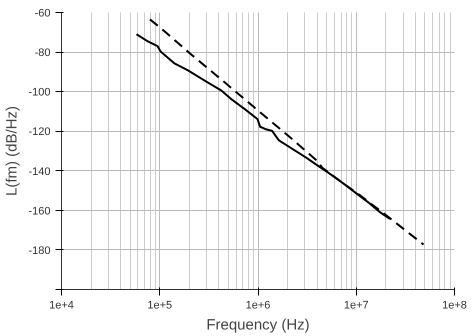 This screenshot has width=474, height=336. What do you see at coordinates (61, 306) in the screenshot?
I see `x-tick-label: 1e+4` at bounding box center [61, 306].